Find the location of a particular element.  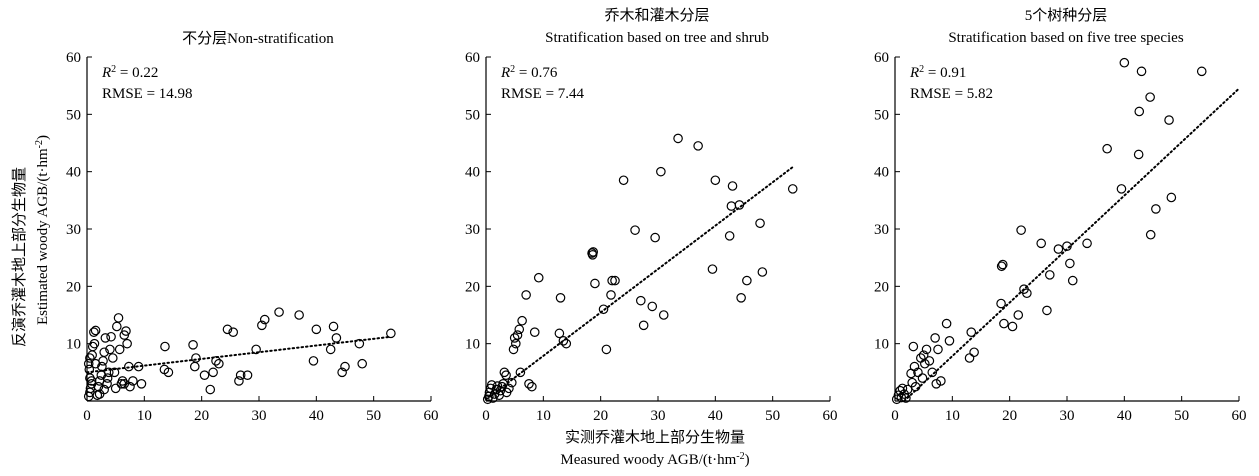

trend-line is located at coordinates (239, 354).